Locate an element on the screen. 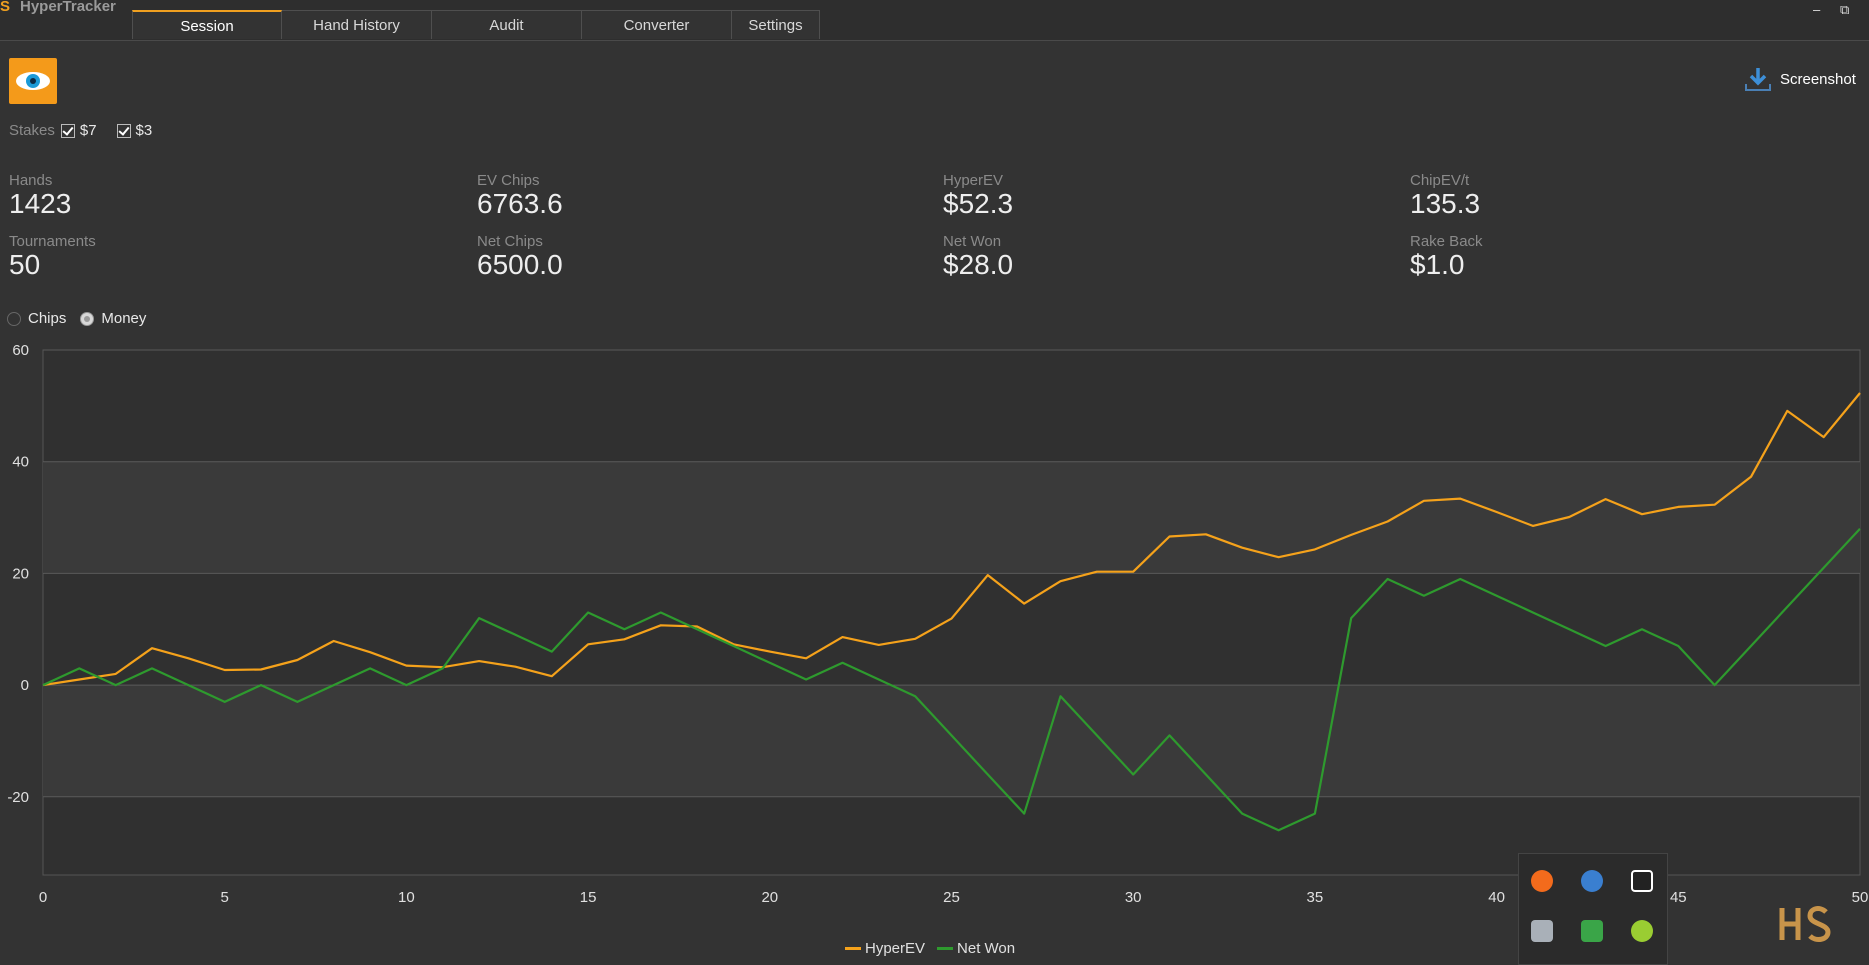 Image resolution: width=1869 pixels, height=965 pixels. x-tick-label: 35 is located at coordinates (1315, 897).